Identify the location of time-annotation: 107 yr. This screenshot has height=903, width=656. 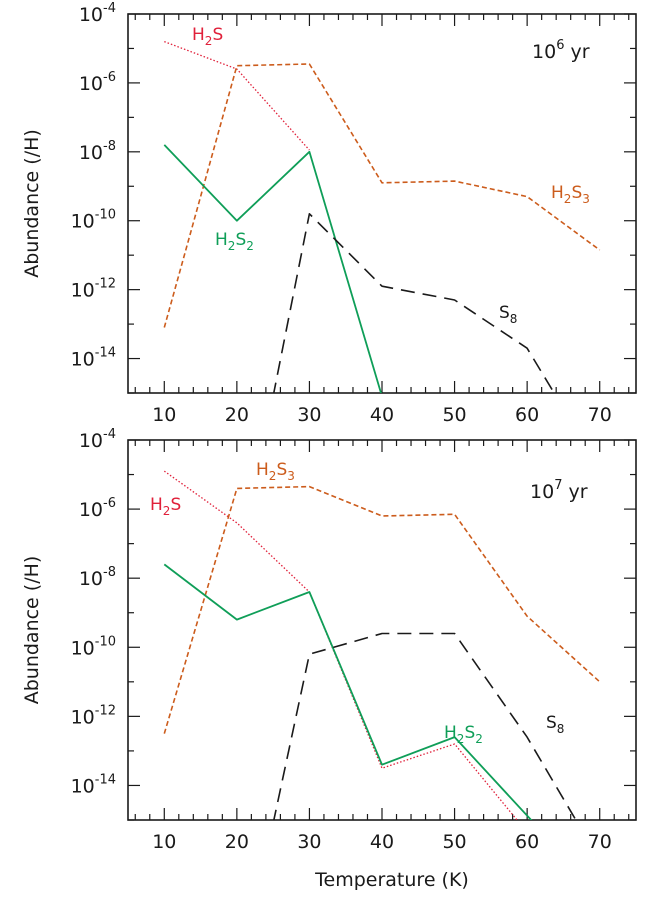
(559, 490).